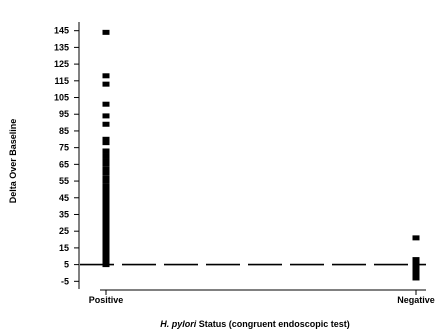  What do you see at coordinates (416, 300) in the screenshot?
I see `x-tick-label: Negative` at bounding box center [416, 300].